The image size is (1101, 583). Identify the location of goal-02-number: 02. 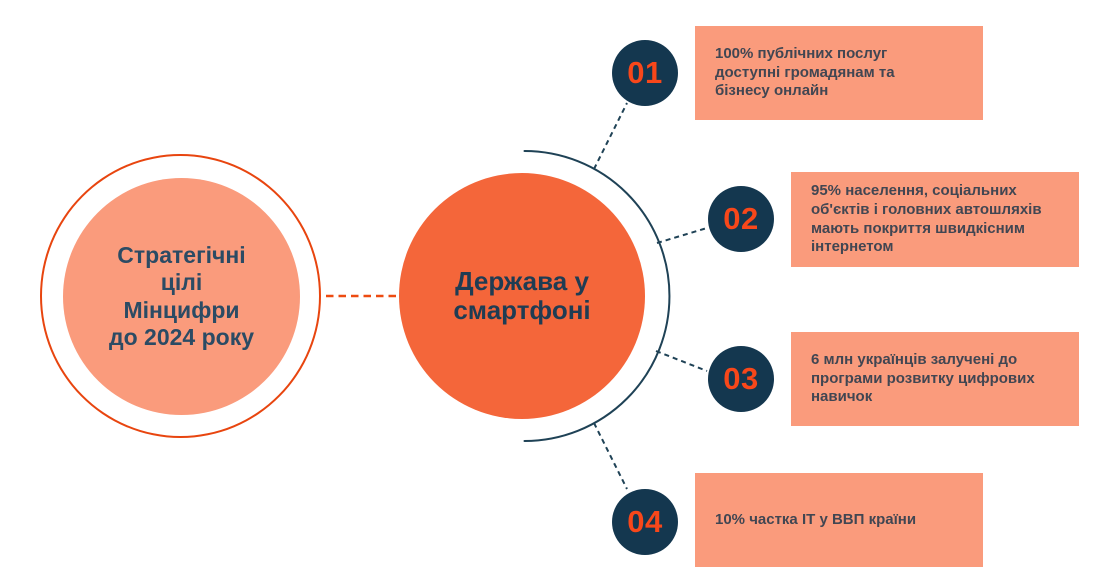
(741, 218).